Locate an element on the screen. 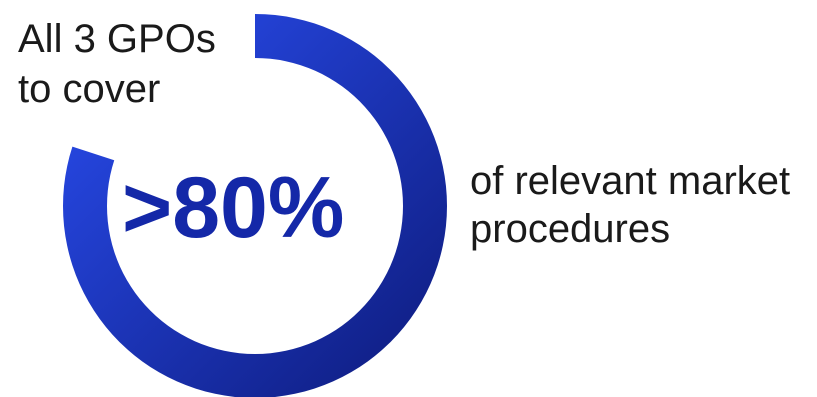 The image size is (817, 397). annotation-line-1: All 3 GPOs is located at coordinates (117, 39).